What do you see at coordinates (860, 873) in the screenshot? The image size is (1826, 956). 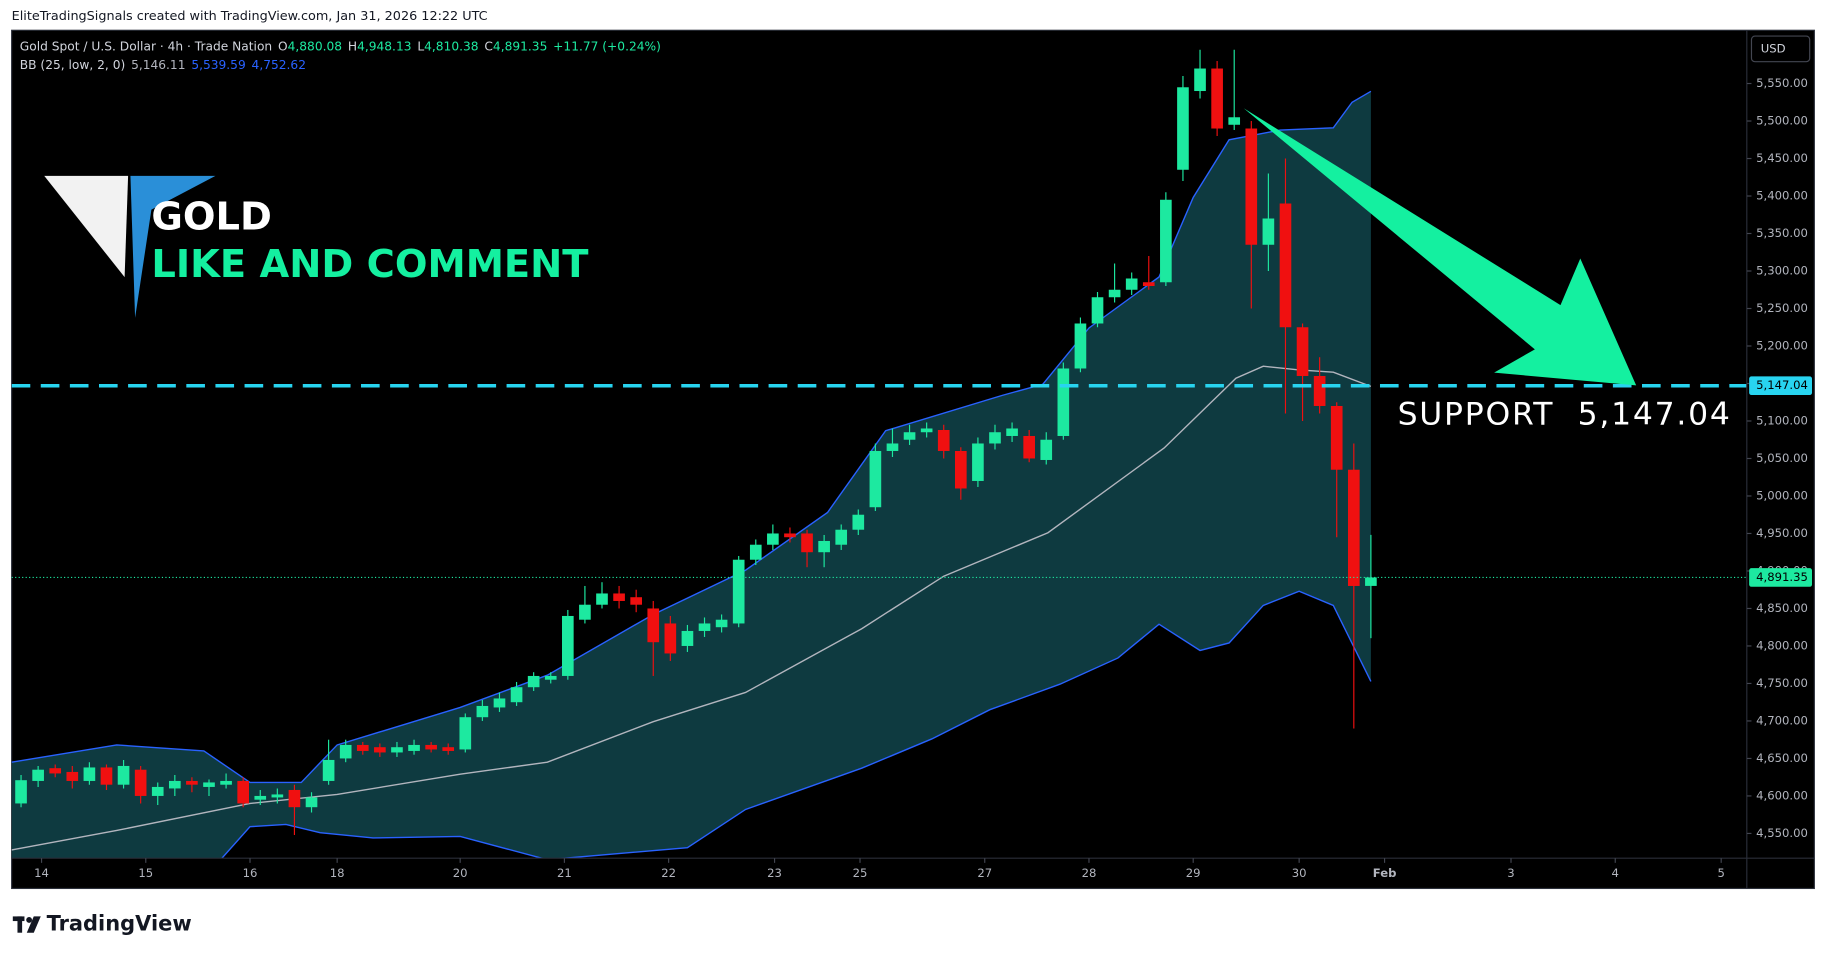 I see `x-tick-label: 25` at bounding box center [860, 873].